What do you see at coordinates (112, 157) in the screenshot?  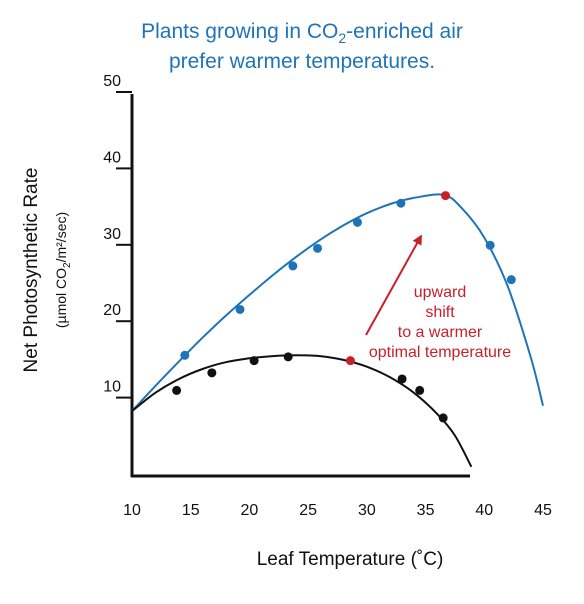 I see `y-tick-label: 40` at bounding box center [112, 157].